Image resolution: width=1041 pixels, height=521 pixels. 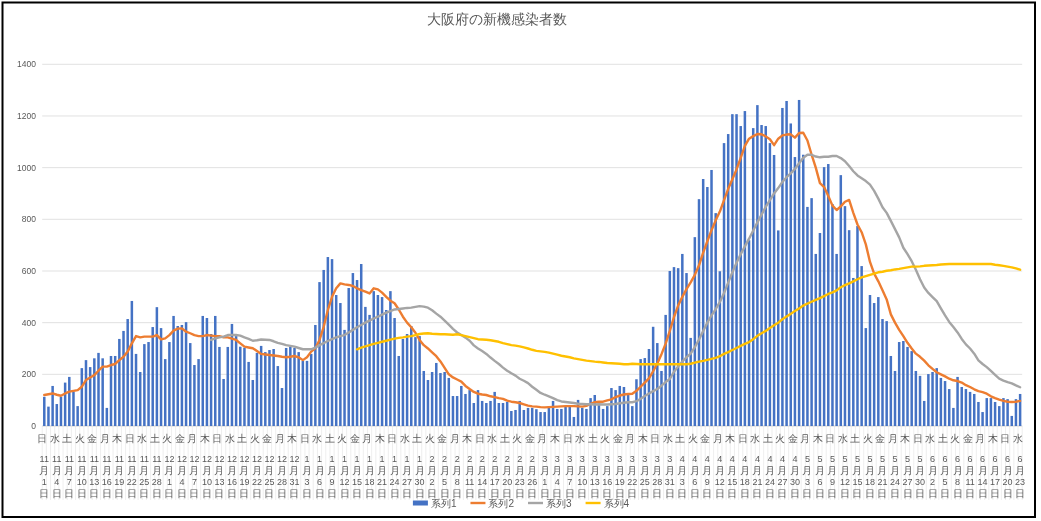 I want to click on x-tick-label: 火 6月8日, so click(x=956, y=466).